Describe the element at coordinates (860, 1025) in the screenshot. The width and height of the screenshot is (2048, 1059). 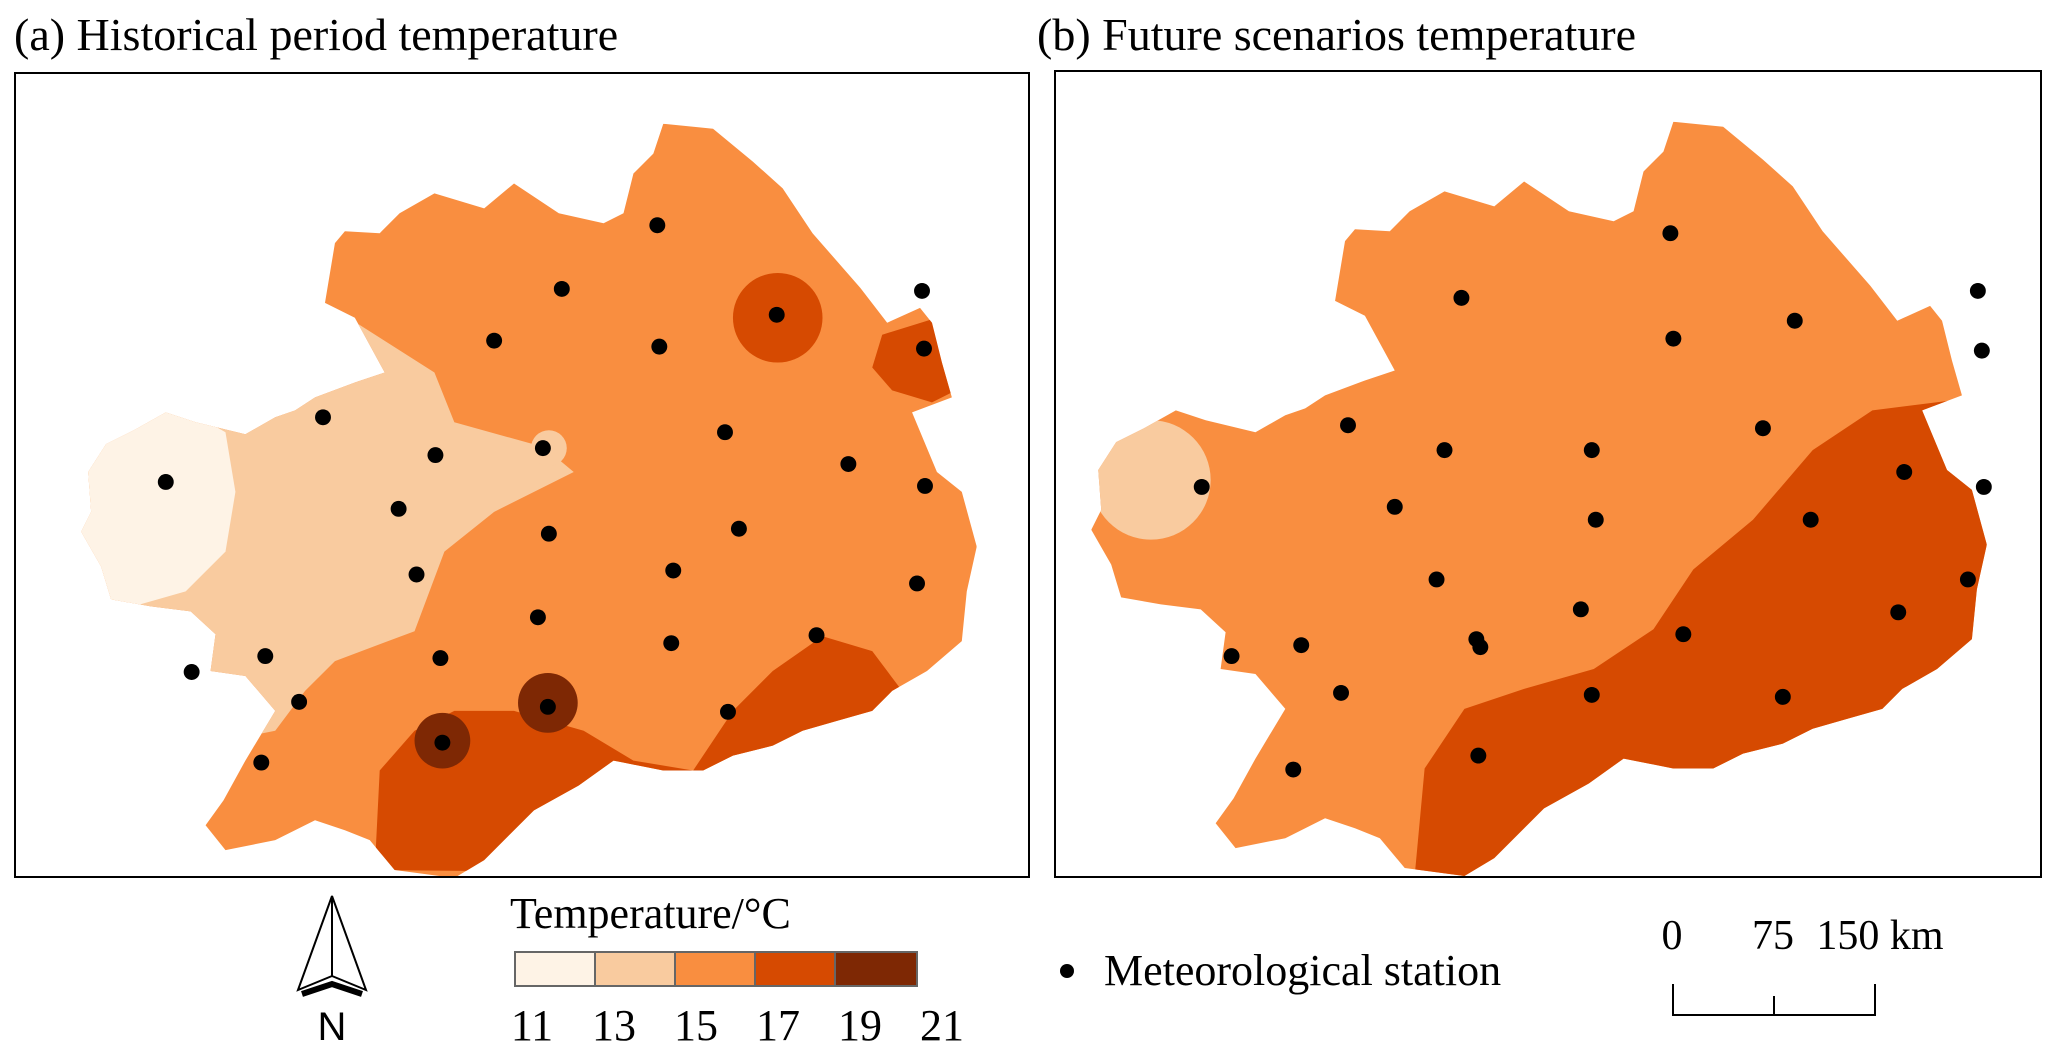
I see `legend-tick-19: 19` at that location.